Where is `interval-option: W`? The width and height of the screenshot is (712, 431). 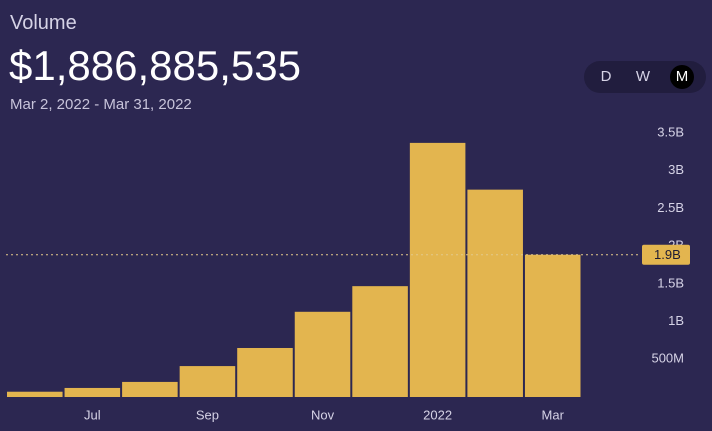
interval-option: W is located at coordinates (643, 76).